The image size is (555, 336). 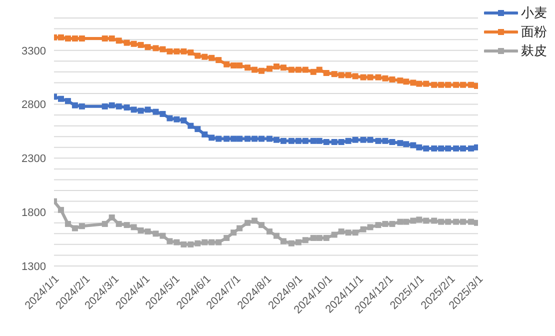 What do you see at coordinates (534, 13) in the screenshot?
I see `legend-label: 小麦` at bounding box center [534, 13].